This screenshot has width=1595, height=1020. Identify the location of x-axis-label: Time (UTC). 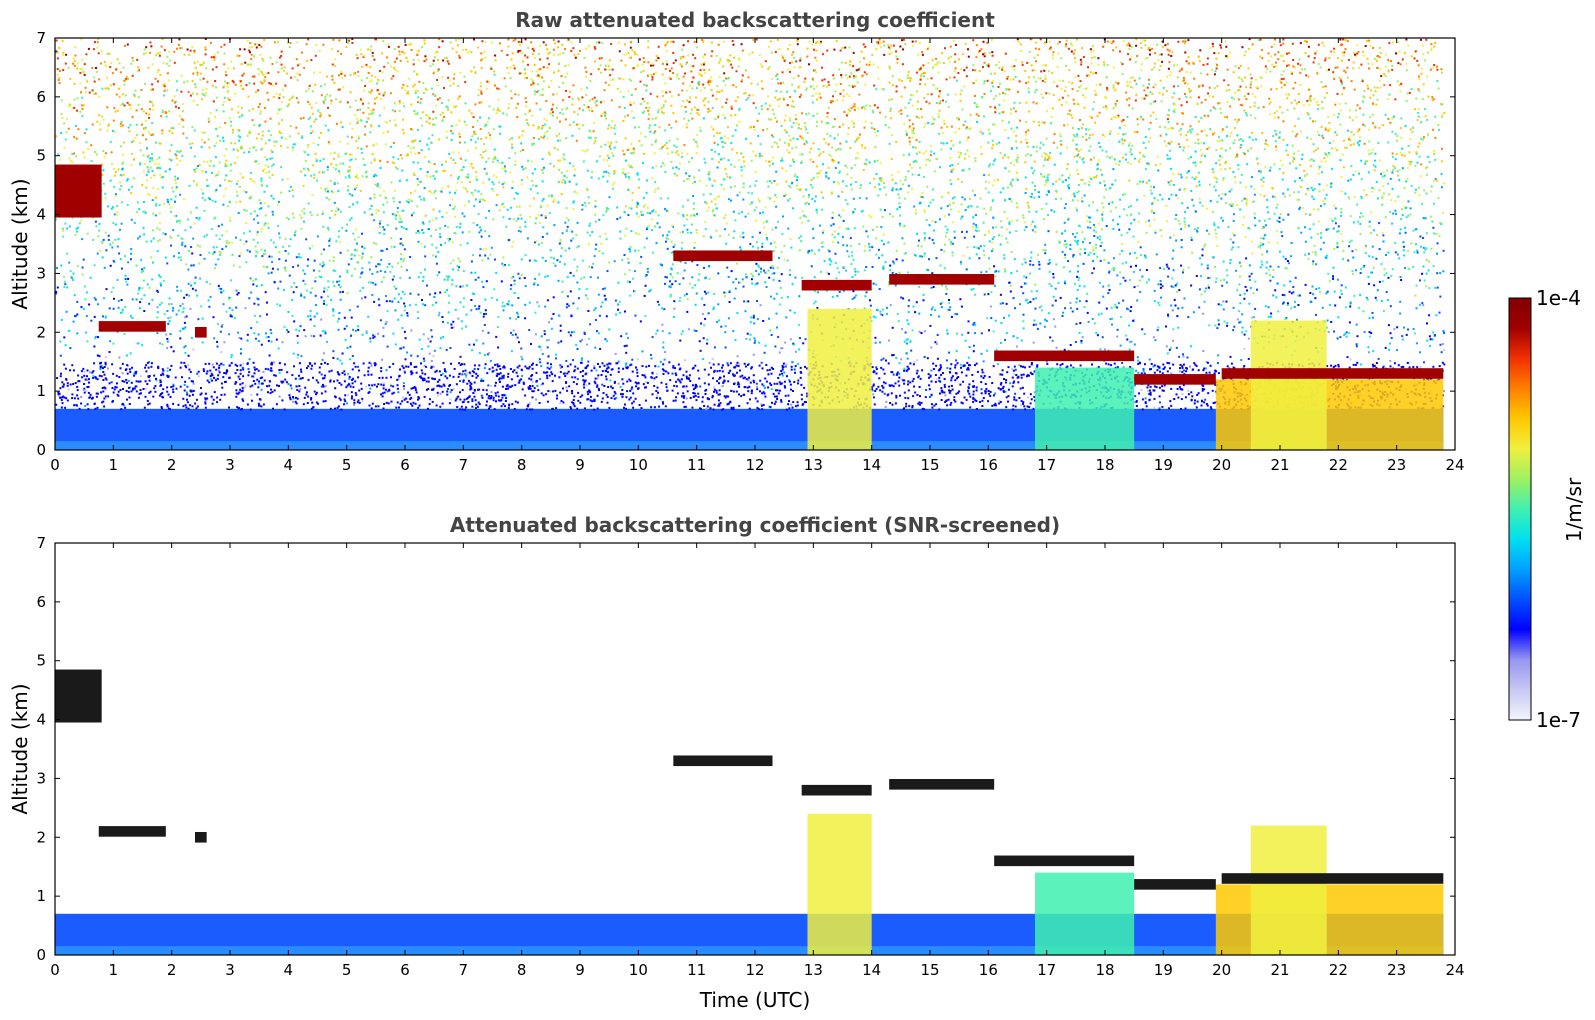
(755, 1000).